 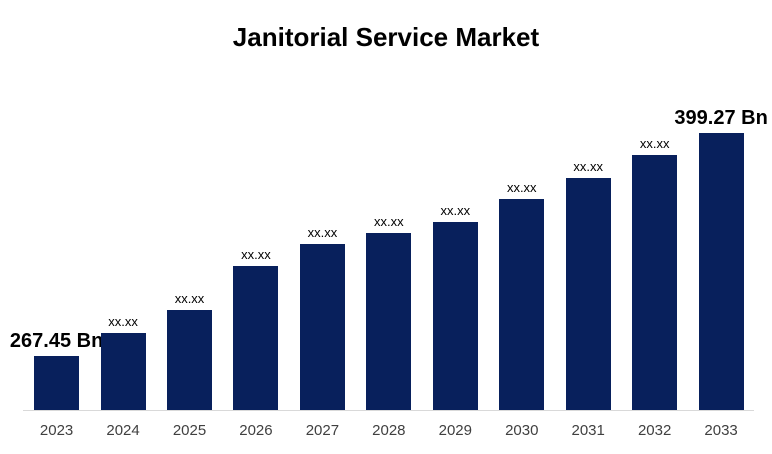 I want to click on bar-2024, so click(x=123, y=371).